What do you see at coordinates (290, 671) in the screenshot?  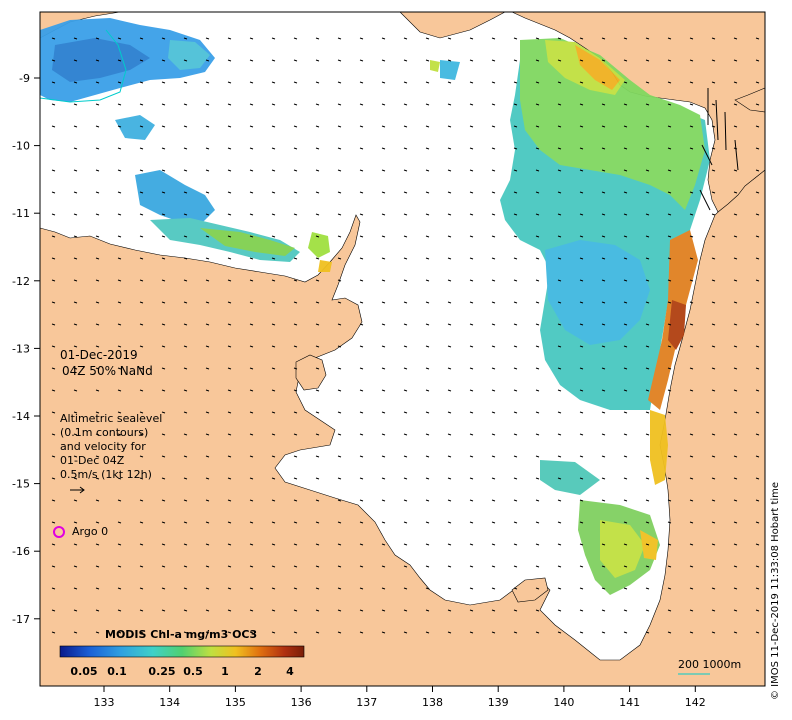 I see `colorbar-tick-label: 4` at bounding box center [290, 671].